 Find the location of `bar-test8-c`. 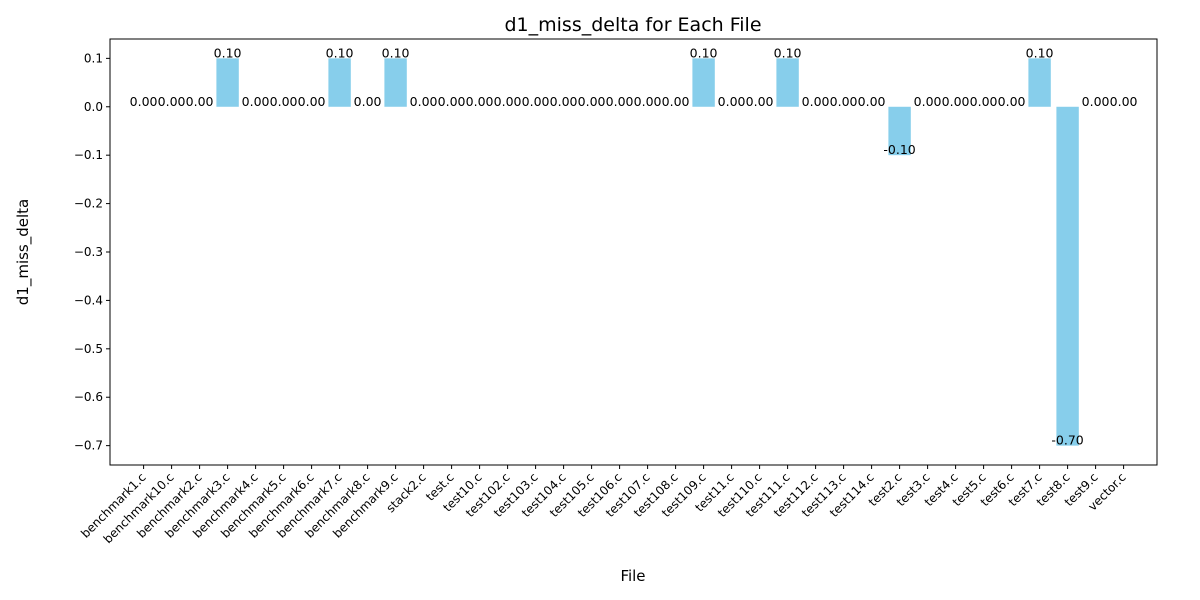

bar-test8-c is located at coordinates (1067, 276).